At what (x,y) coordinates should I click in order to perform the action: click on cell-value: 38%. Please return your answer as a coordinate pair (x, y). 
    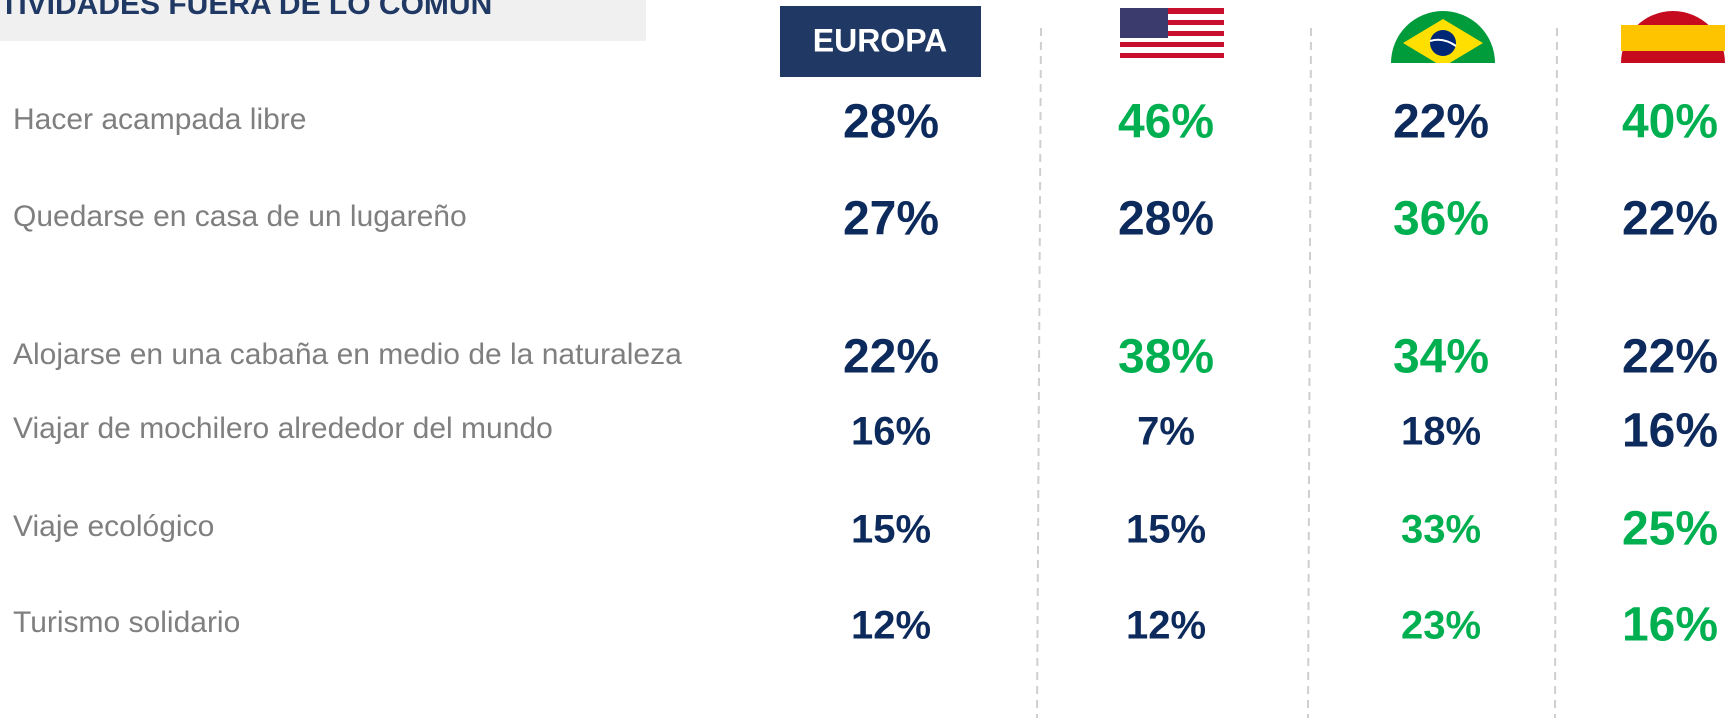
    Looking at the image, I should click on (1166, 357).